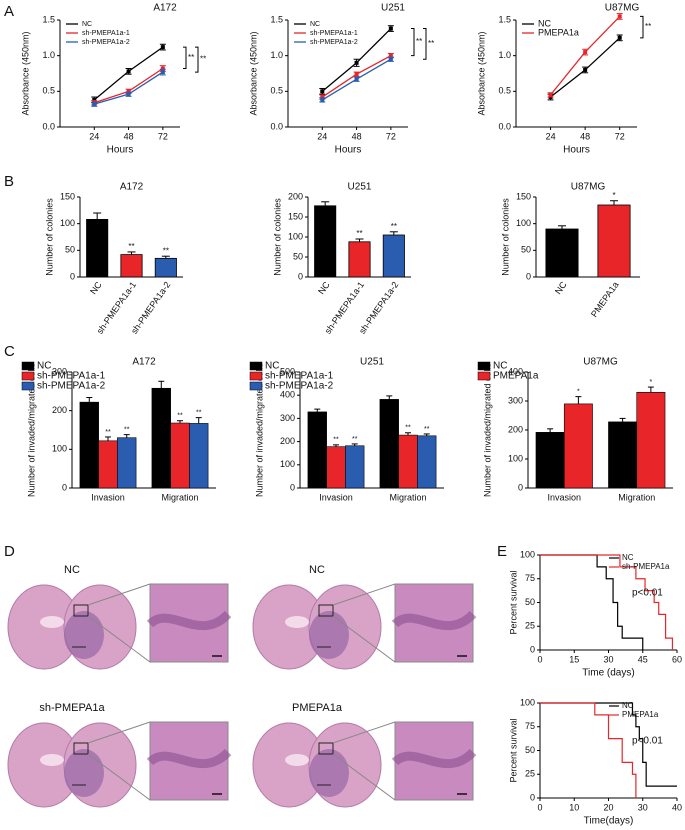  Describe the element at coordinates (9, 11) in the screenshot. I see `panel-label: A` at that location.